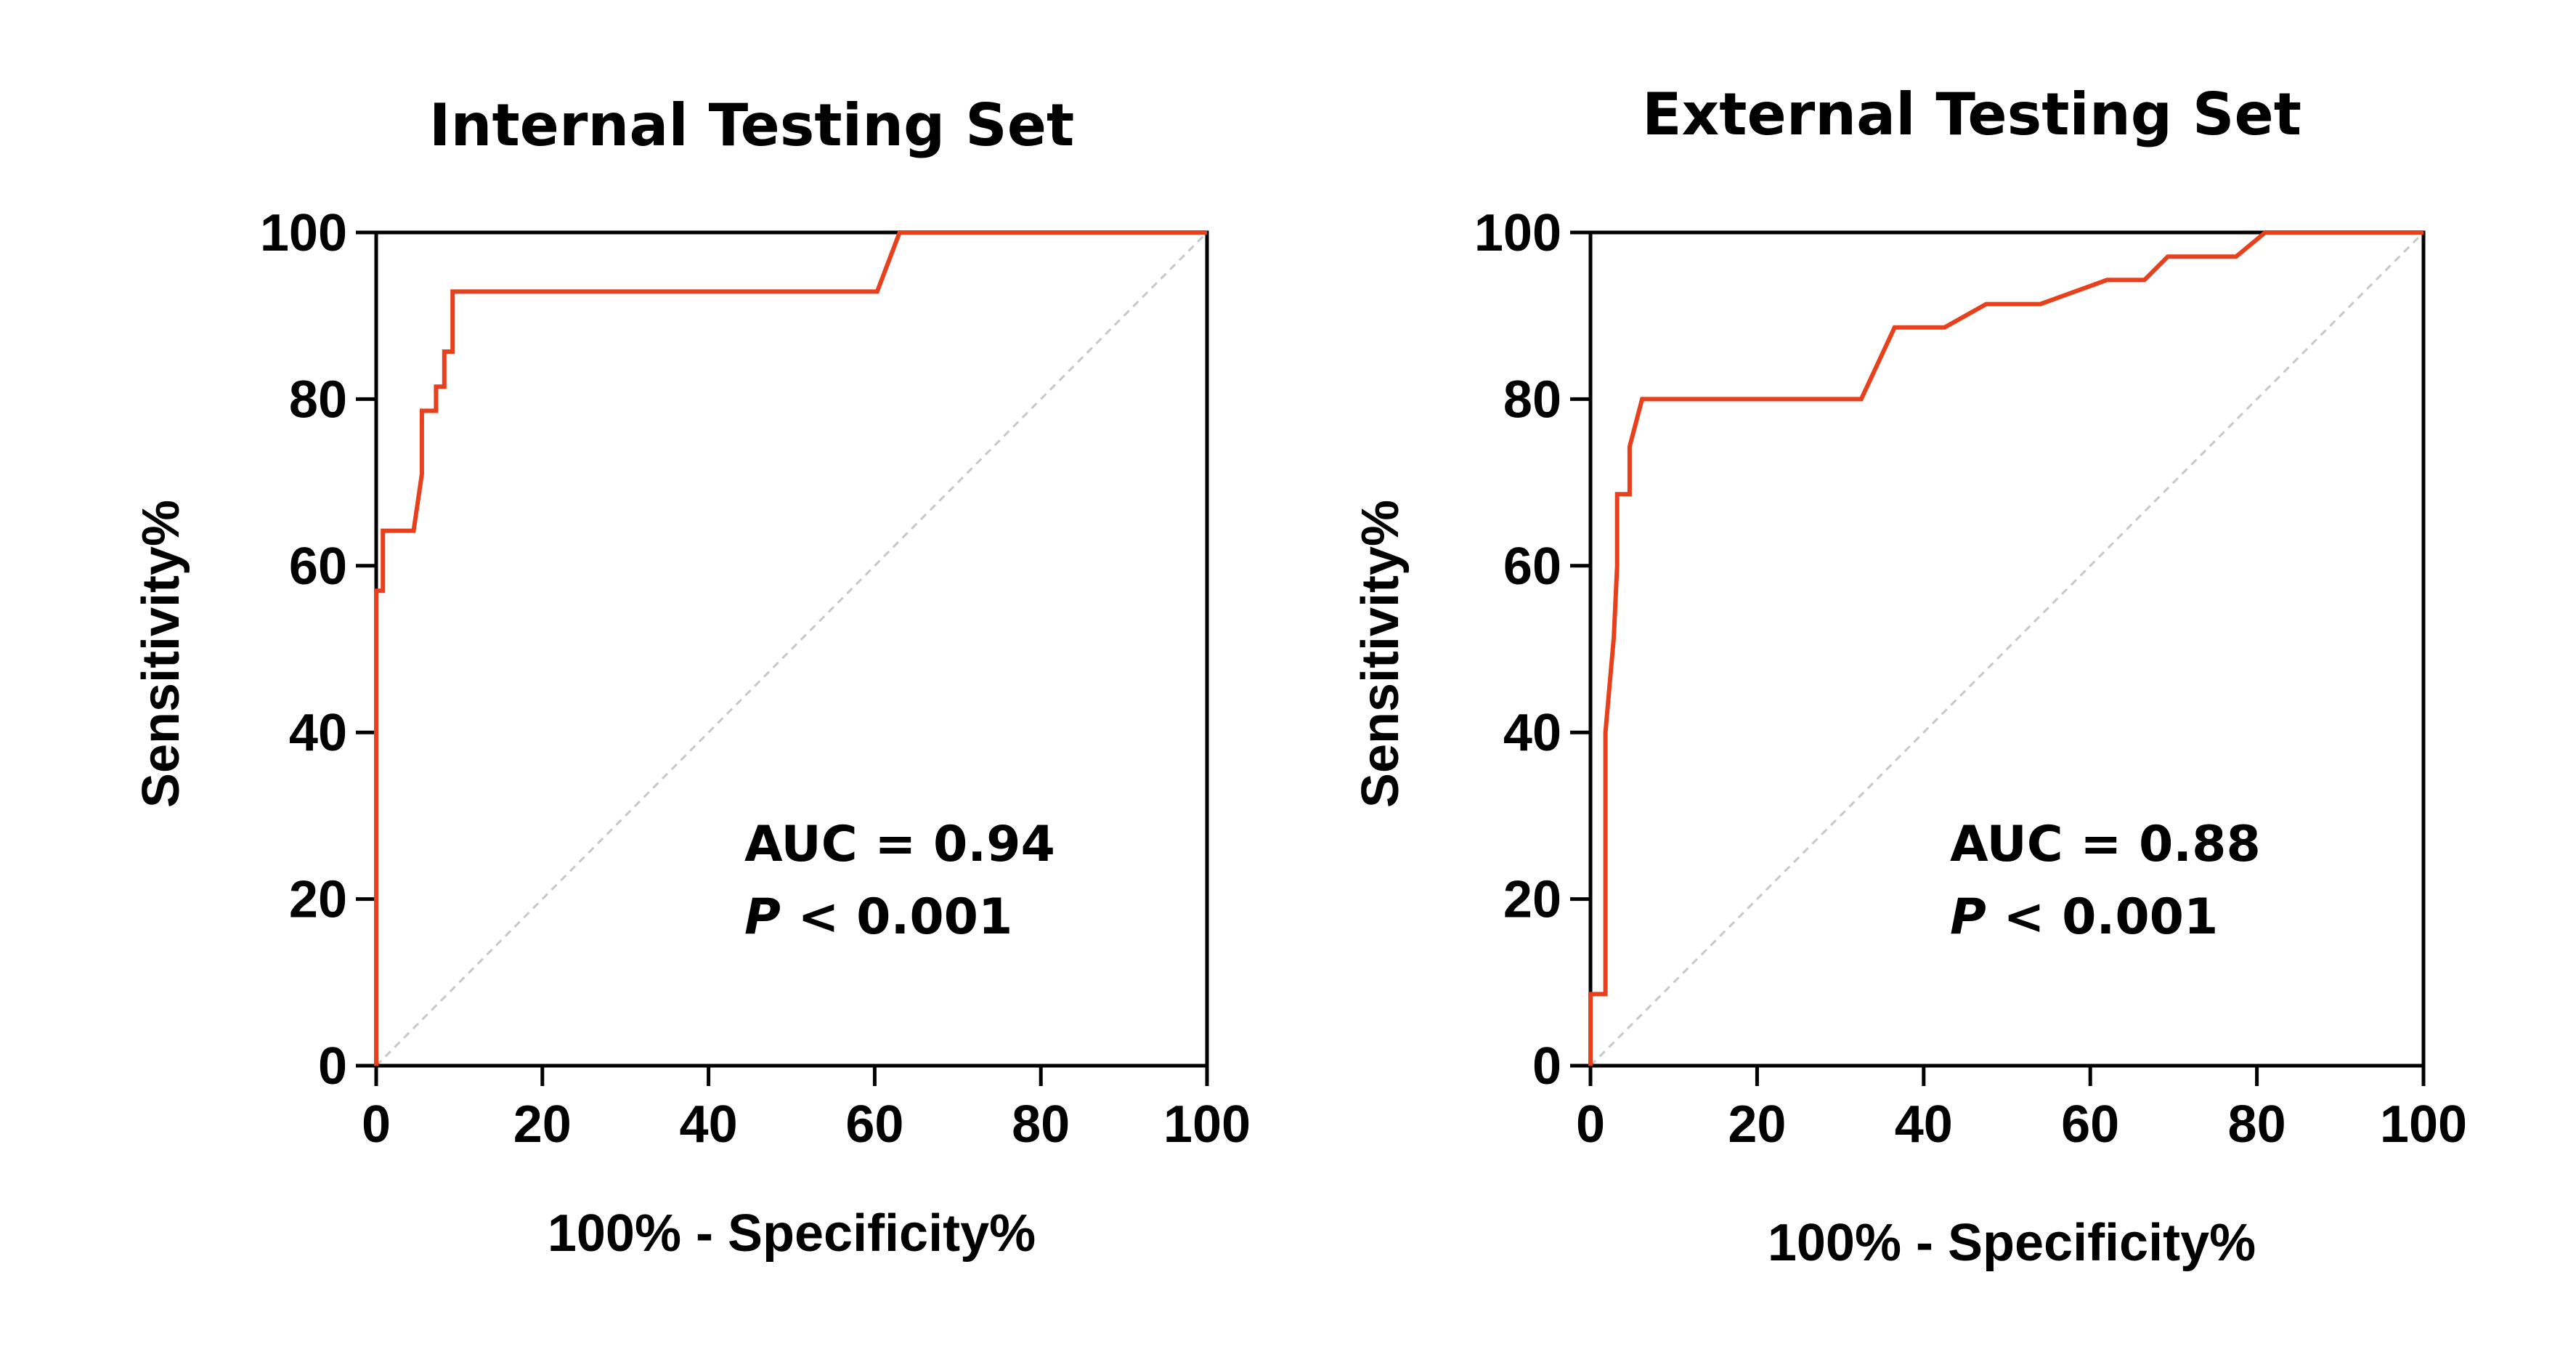 The width and height of the screenshot is (2576, 1365). What do you see at coordinates (1972, 114) in the screenshot?
I see `chart-title: External Testing Set` at bounding box center [1972, 114].